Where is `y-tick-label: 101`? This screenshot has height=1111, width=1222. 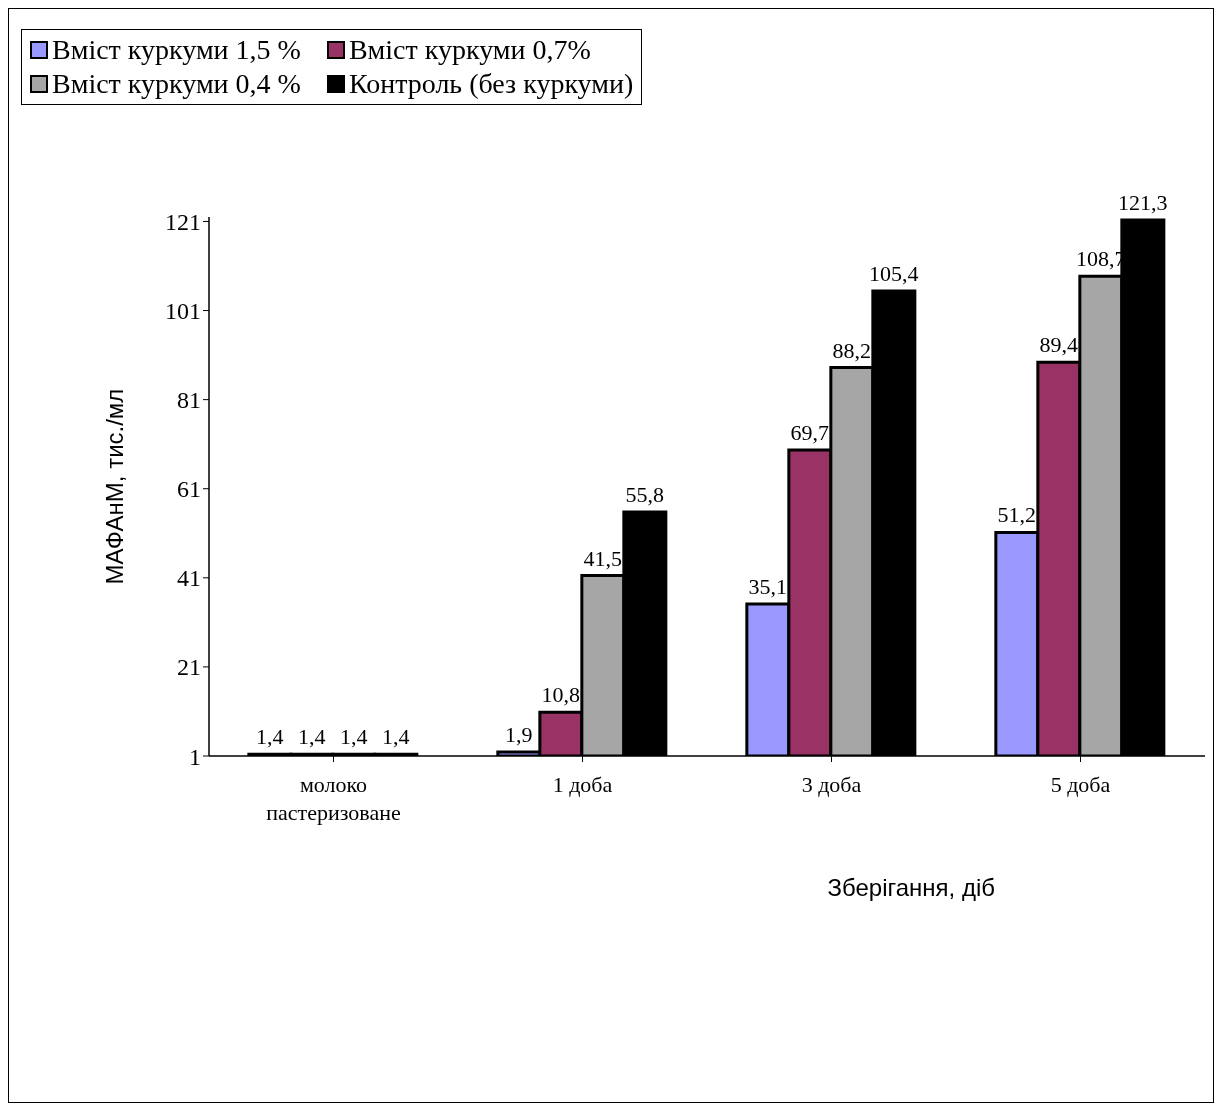
y-tick-label: 101 is located at coordinates (183, 311).